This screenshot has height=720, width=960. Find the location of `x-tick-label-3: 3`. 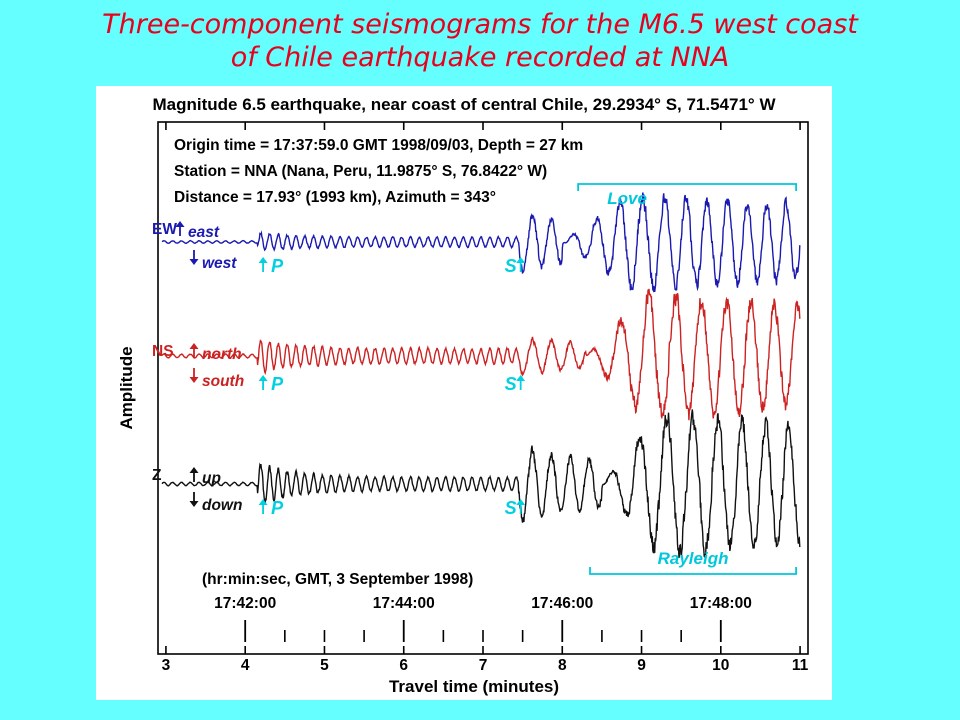

x-tick-label-3: 3 is located at coordinates (166, 665).